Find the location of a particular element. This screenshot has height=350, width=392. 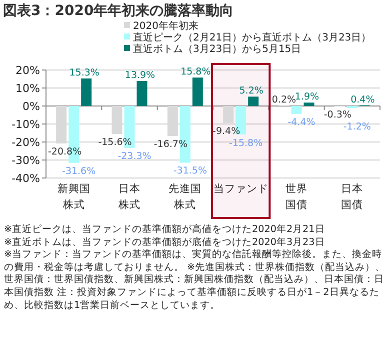

y-tick-label: 0% is located at coordinates (31, 106).